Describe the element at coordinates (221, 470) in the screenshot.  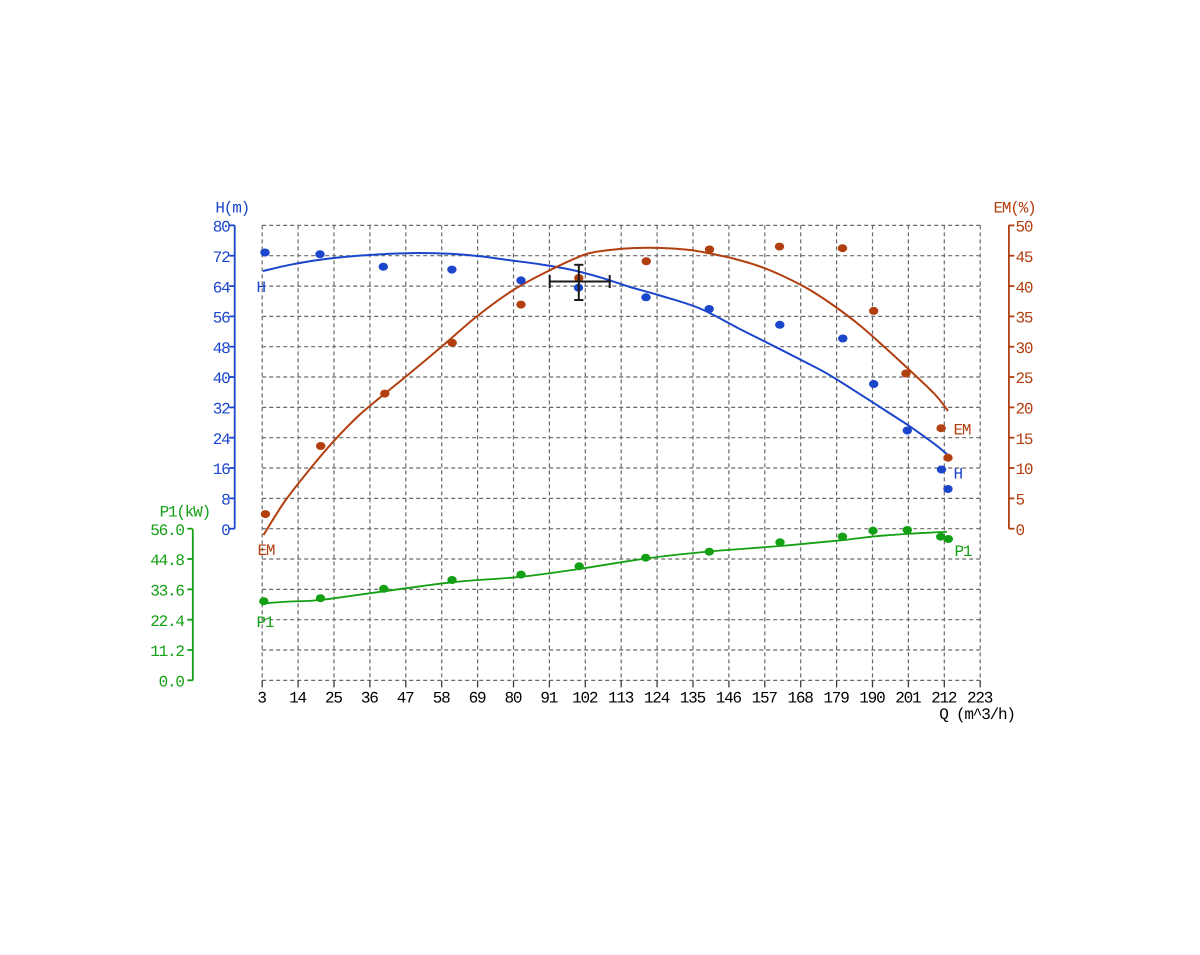
I see `svg-text: 16` at that location.